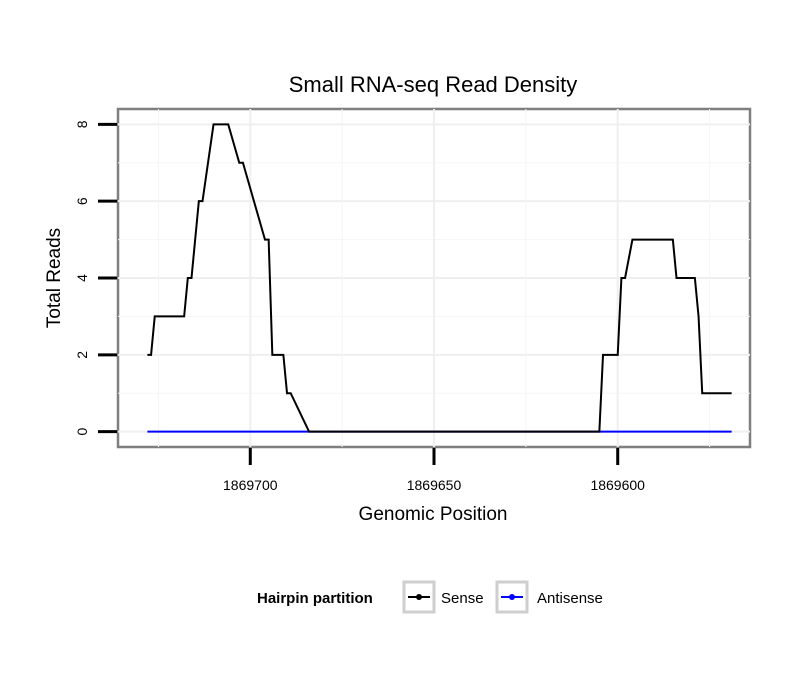 Image resolution: width=810 pixels, height=690 pixels. What do you see at coordinates (82, 432) in the screenshot?
I see `y-tick-label: 0` at bounding box center [82, 432].